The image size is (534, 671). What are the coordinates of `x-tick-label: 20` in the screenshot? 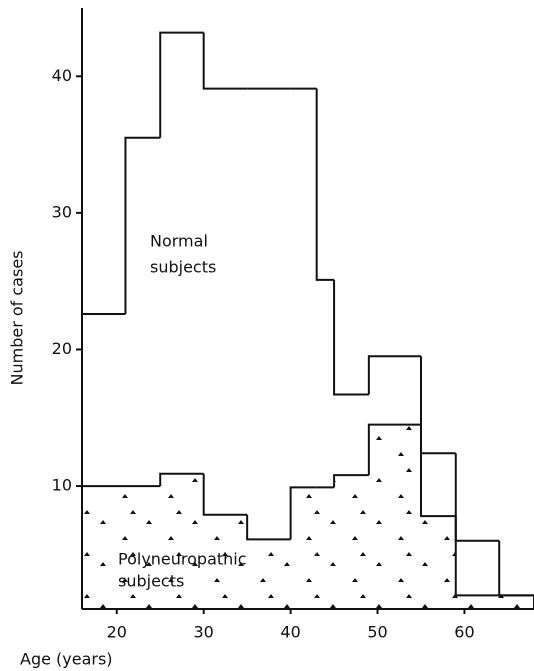 It's located at (117, 632).